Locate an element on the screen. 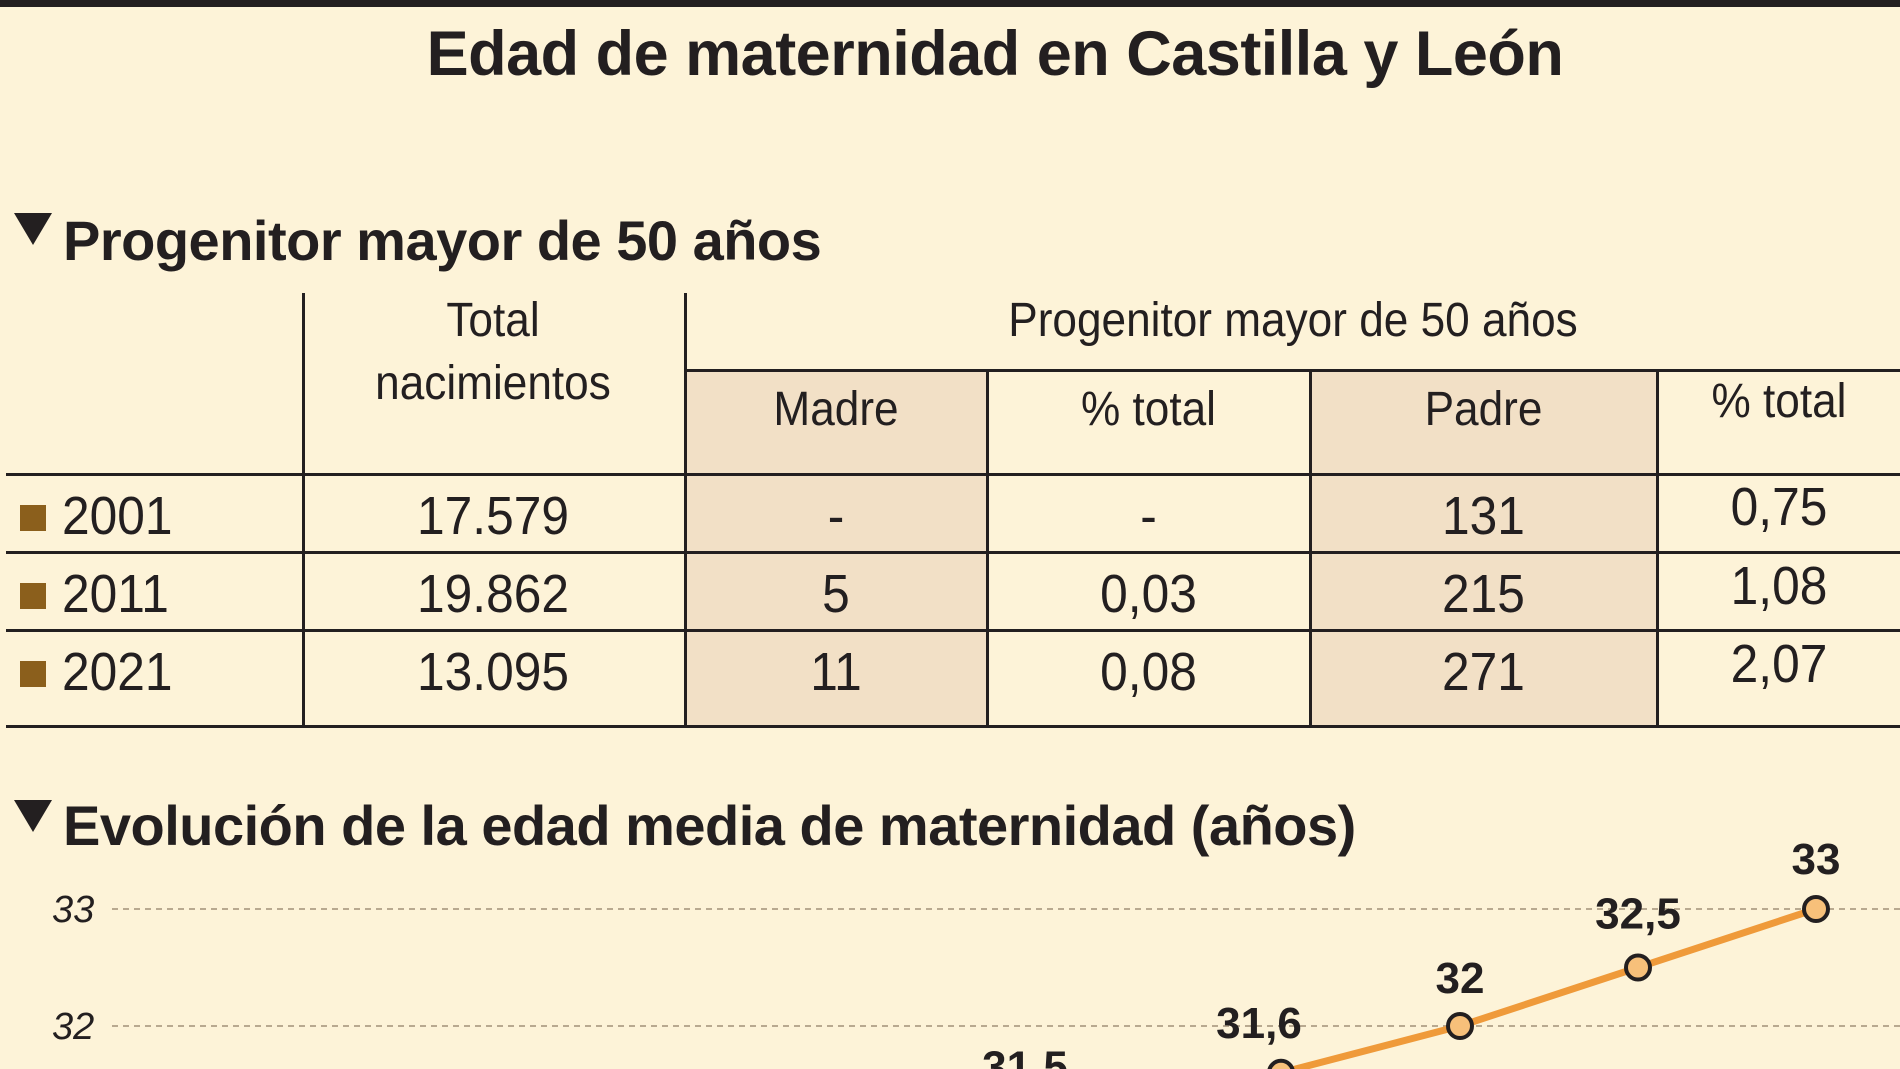  data-label: 32 is located at coordinates (1460, 978).